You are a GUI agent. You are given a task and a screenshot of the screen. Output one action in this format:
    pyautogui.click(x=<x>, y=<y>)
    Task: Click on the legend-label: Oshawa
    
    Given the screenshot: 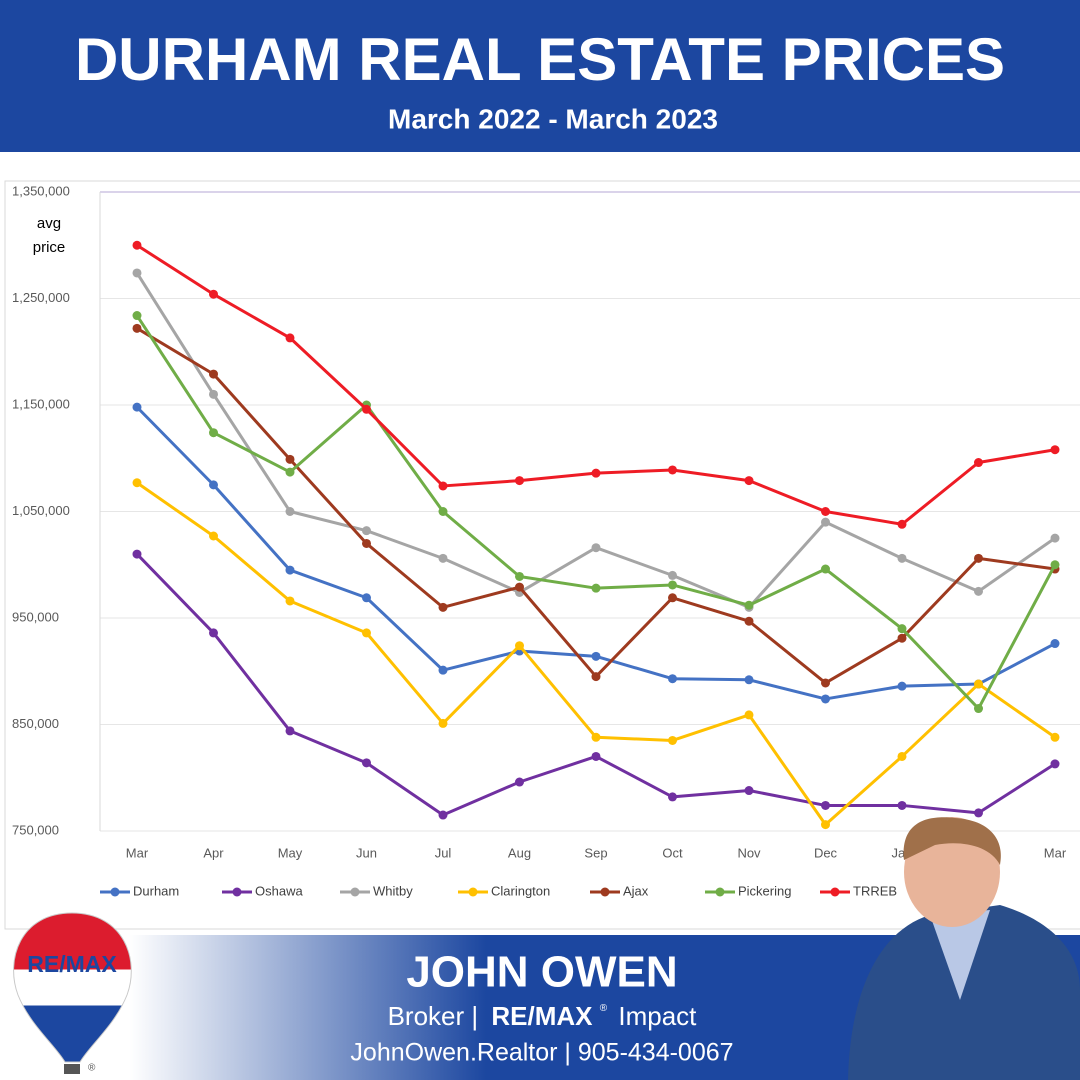 What is the action you would take?
    pyautogui.click(x=279, y=890)
    